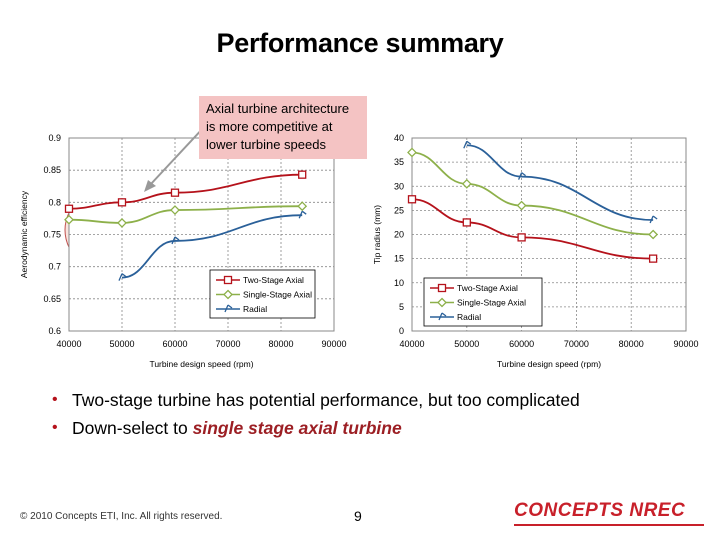 The height and width of the screenshot is (540, 720). I want to click on y-tick-label: 0.7, so click(54, 267).